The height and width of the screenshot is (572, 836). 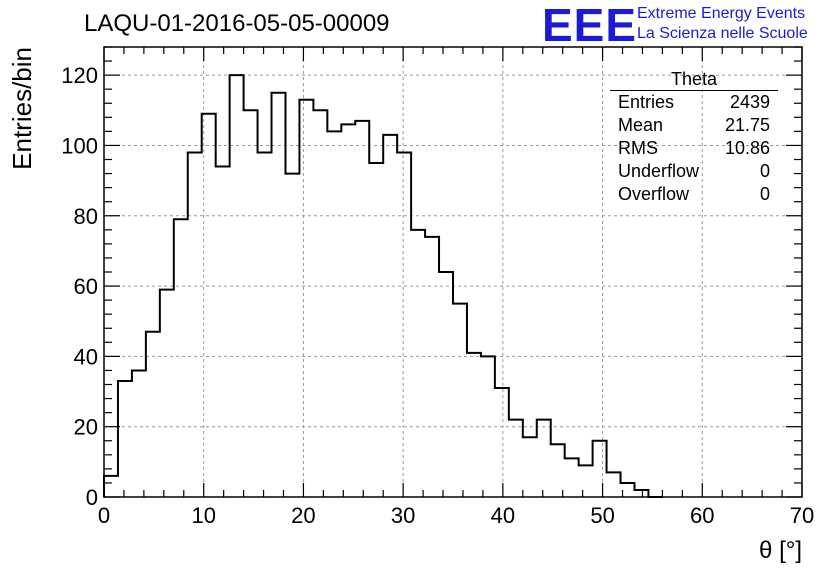 I want to click on x-tick-label: 10, so click(x=203, y=515).